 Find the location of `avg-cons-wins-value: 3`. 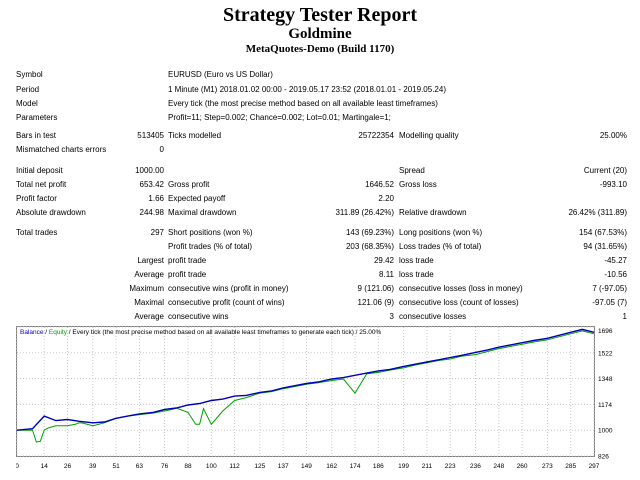

avg-cons-wins-value: 3 is located at coordinates (391, 316).